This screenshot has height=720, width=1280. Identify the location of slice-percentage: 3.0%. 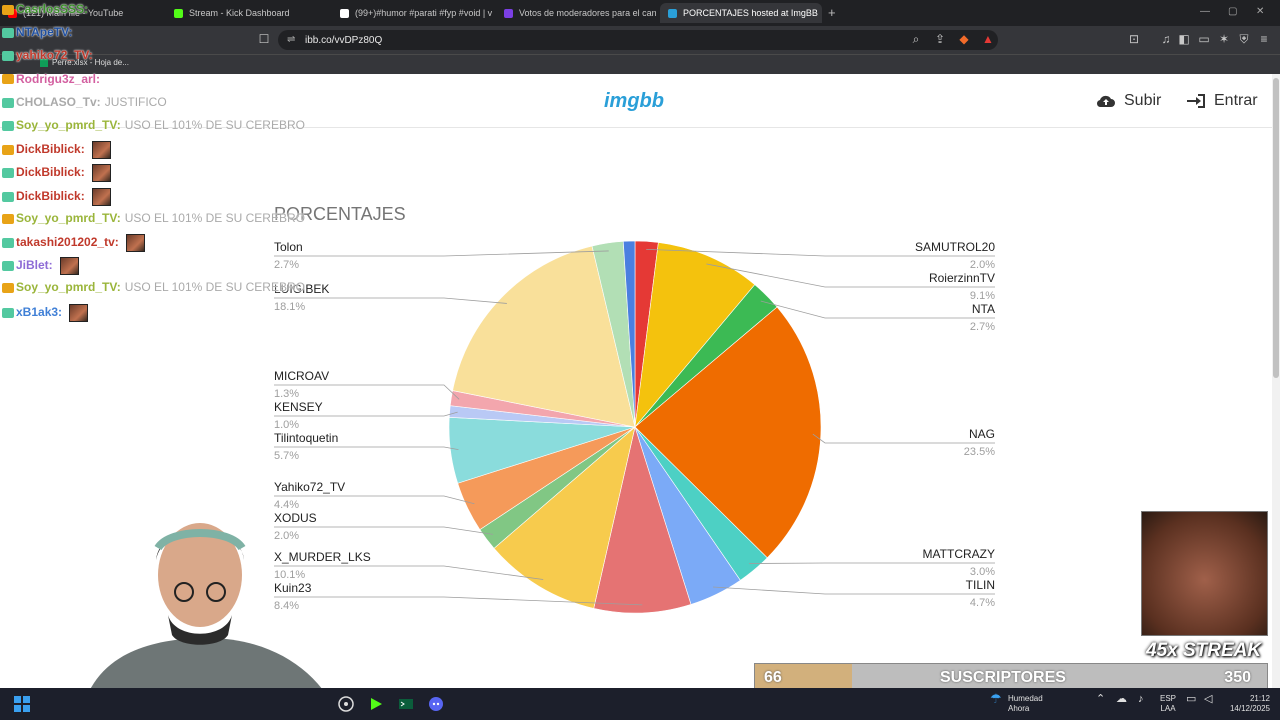
(982, 572).